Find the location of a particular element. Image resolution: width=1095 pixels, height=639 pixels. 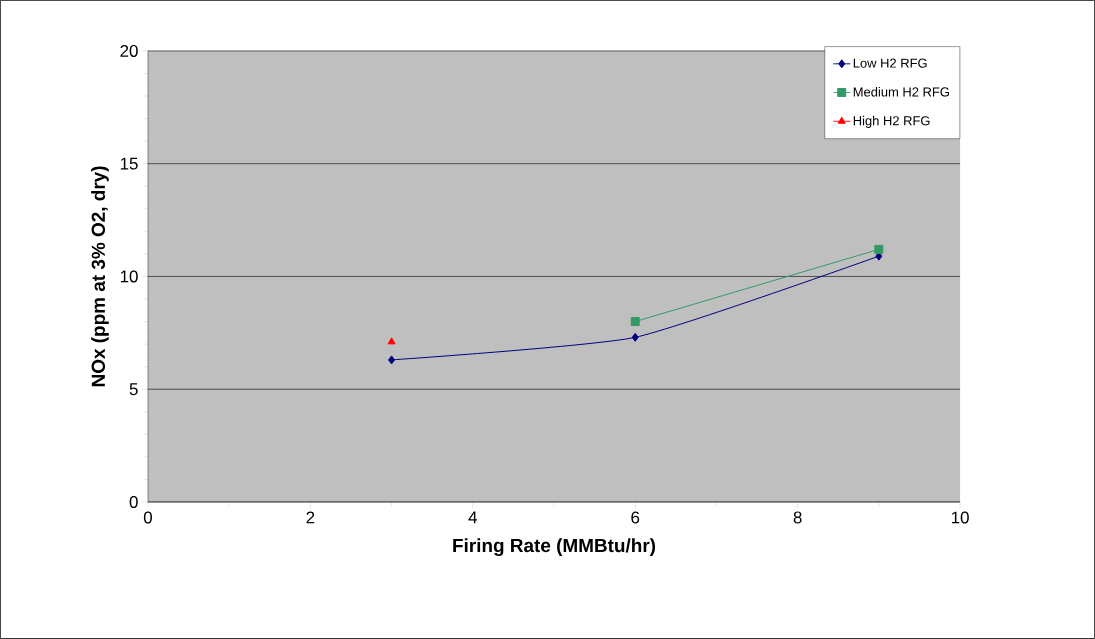

y-tick-label: 15 is located at coordinates (129, 163).